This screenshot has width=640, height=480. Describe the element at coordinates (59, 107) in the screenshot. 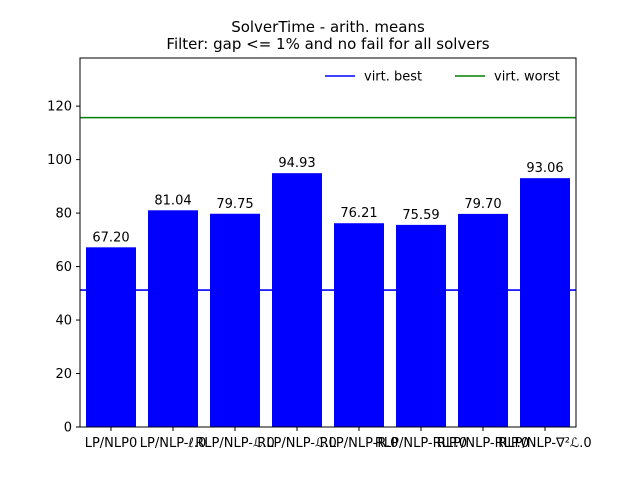

I see `y-tick-label-120: 120` at that location.